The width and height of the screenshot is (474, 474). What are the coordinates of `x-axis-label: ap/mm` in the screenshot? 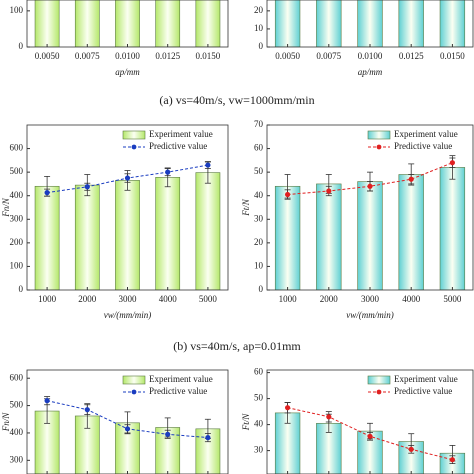 It's located at (370, 72).